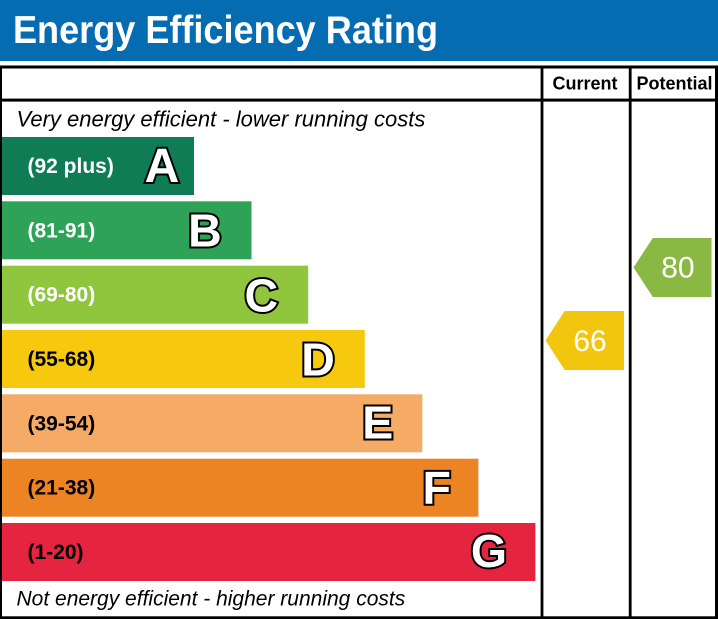 Image resolution: width=718 pixels, height=619 pixels. Describe the element at coordinates (162, 166) in the screenshot. I see `svg-text: A` at that location.